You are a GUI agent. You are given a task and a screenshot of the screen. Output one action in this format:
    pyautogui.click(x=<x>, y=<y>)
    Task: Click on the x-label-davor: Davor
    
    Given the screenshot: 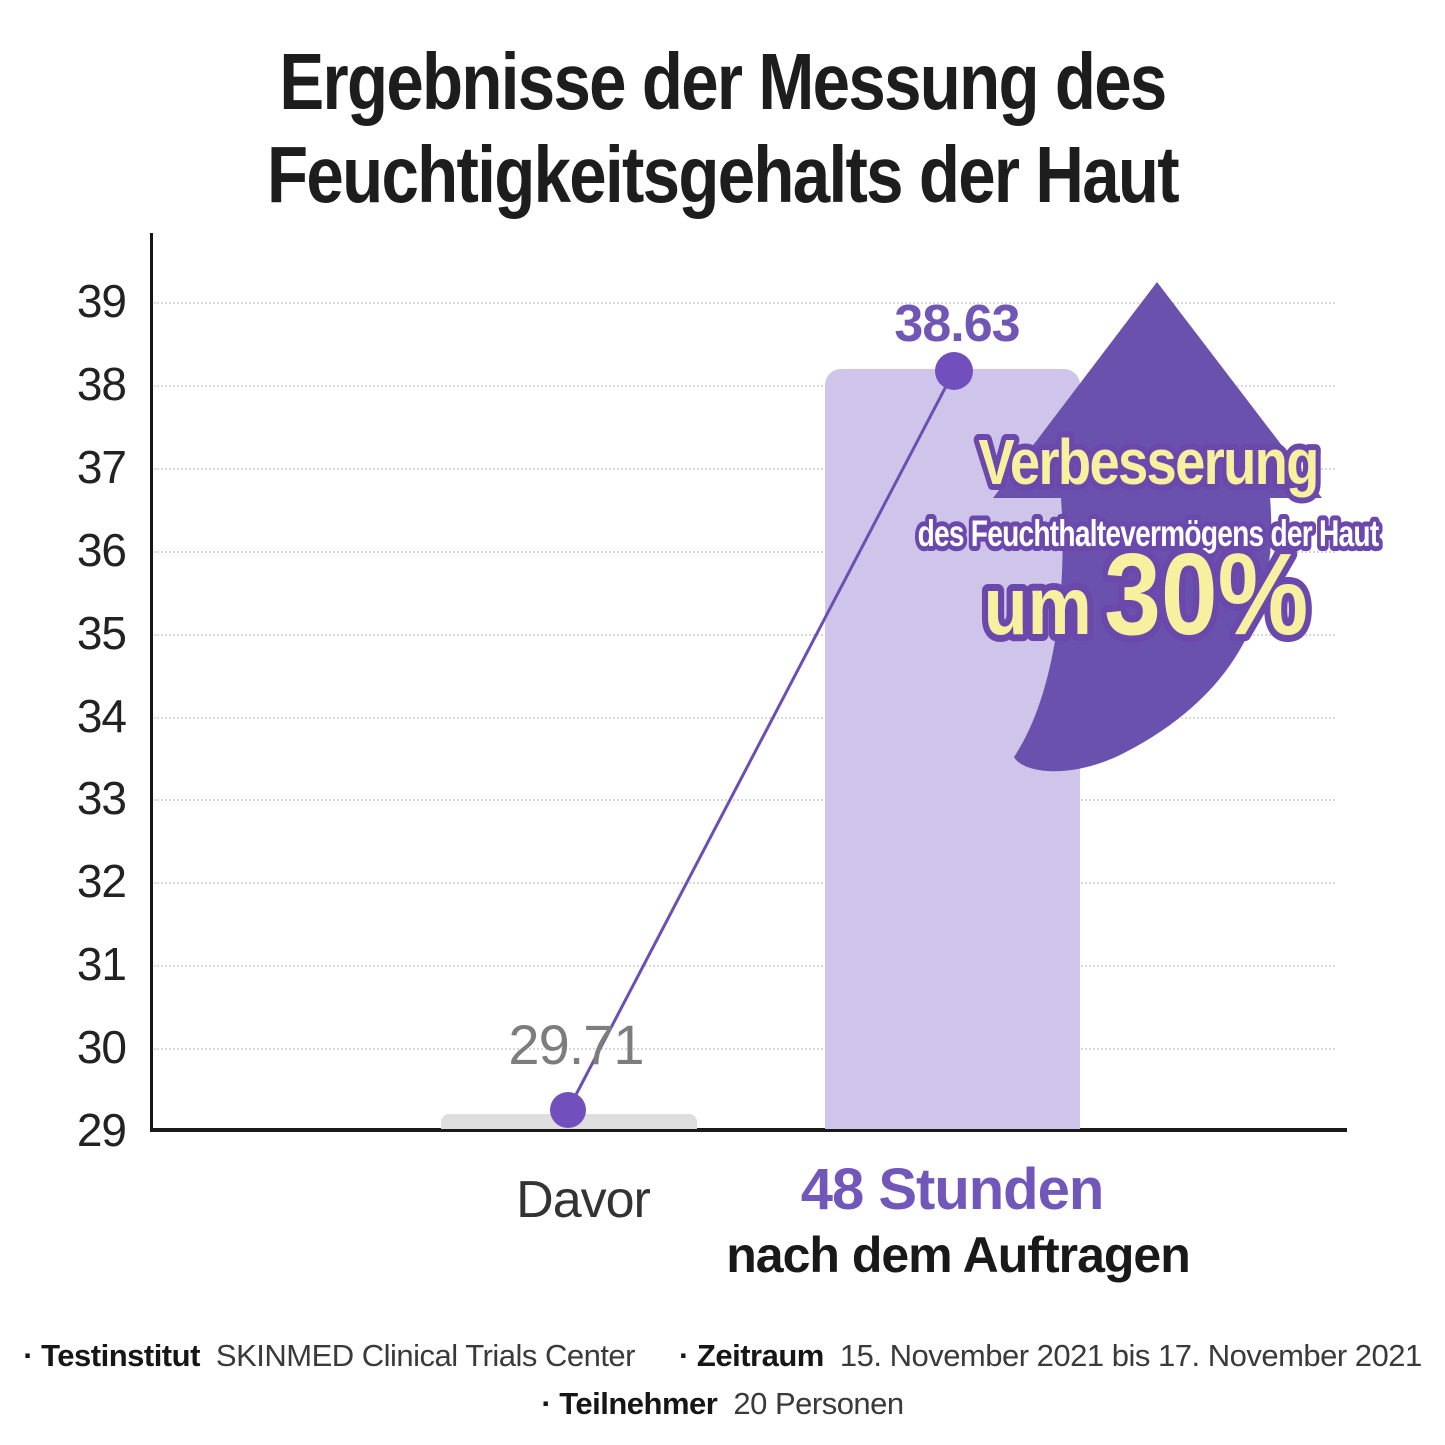 What is the action you would take?
    pyautogui.click(x=583, y=1200)
    